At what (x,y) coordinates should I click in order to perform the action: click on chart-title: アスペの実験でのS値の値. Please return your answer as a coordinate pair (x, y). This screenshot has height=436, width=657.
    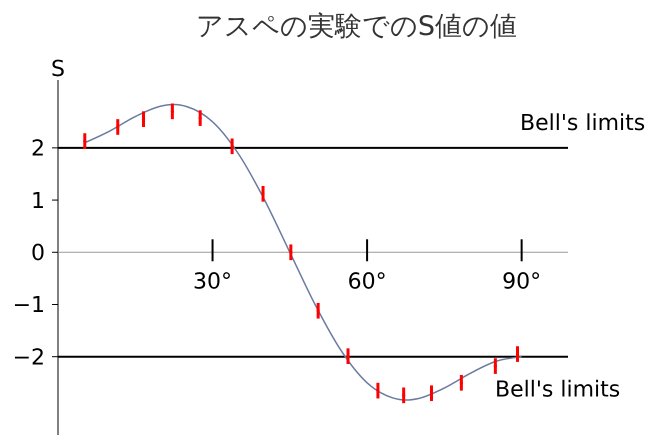
    Looking at the image, I should click on (357, 26).